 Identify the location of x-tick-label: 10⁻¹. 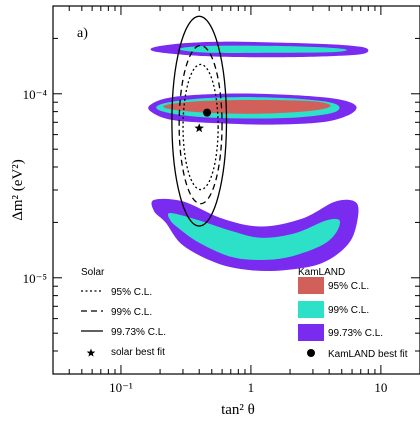
(121, 387).